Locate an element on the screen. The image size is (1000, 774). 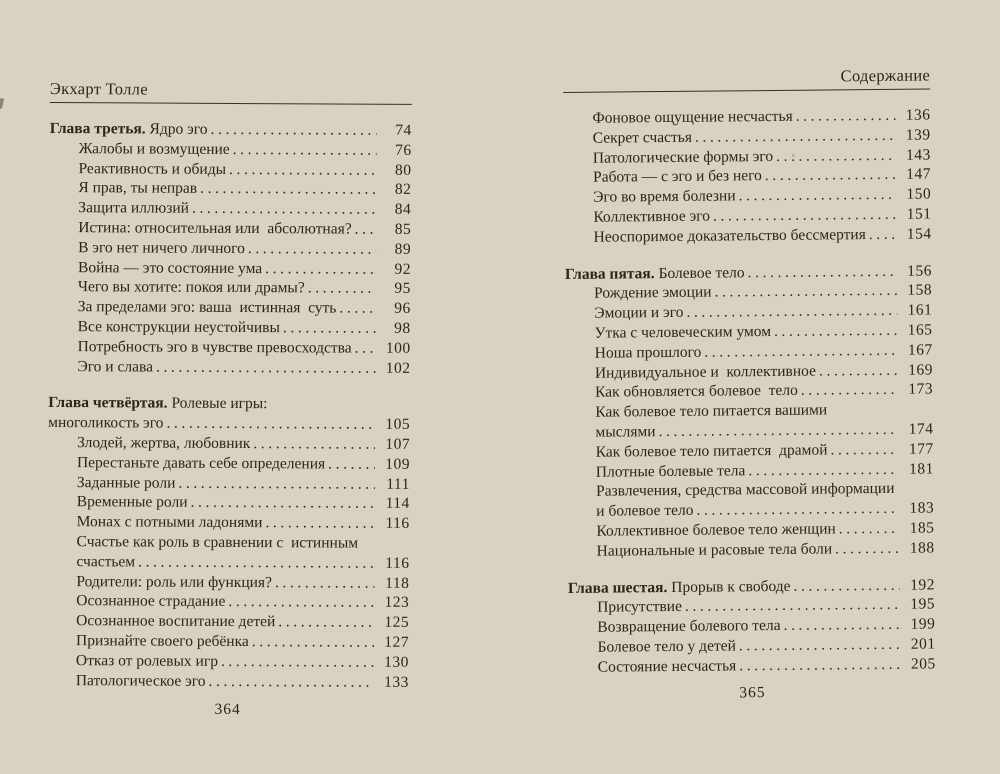
toc-entry-row: В эго нет ничего личного 89 is located at coordinates (230, 249).